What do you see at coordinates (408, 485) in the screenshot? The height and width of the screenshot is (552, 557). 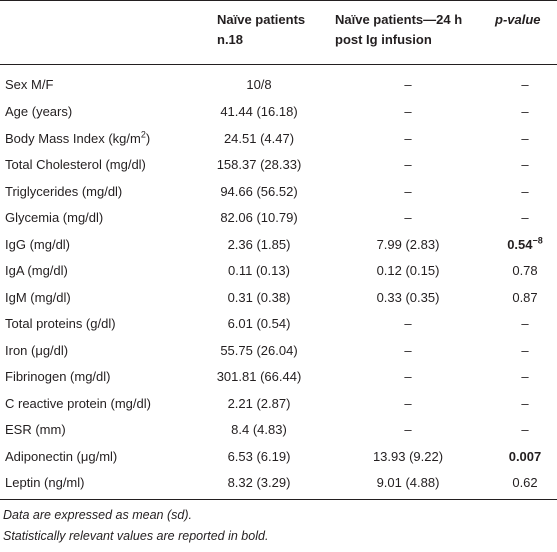 I see `cell-post-infusion: 9.01 (4.88)` at bounding box center [408, 485].